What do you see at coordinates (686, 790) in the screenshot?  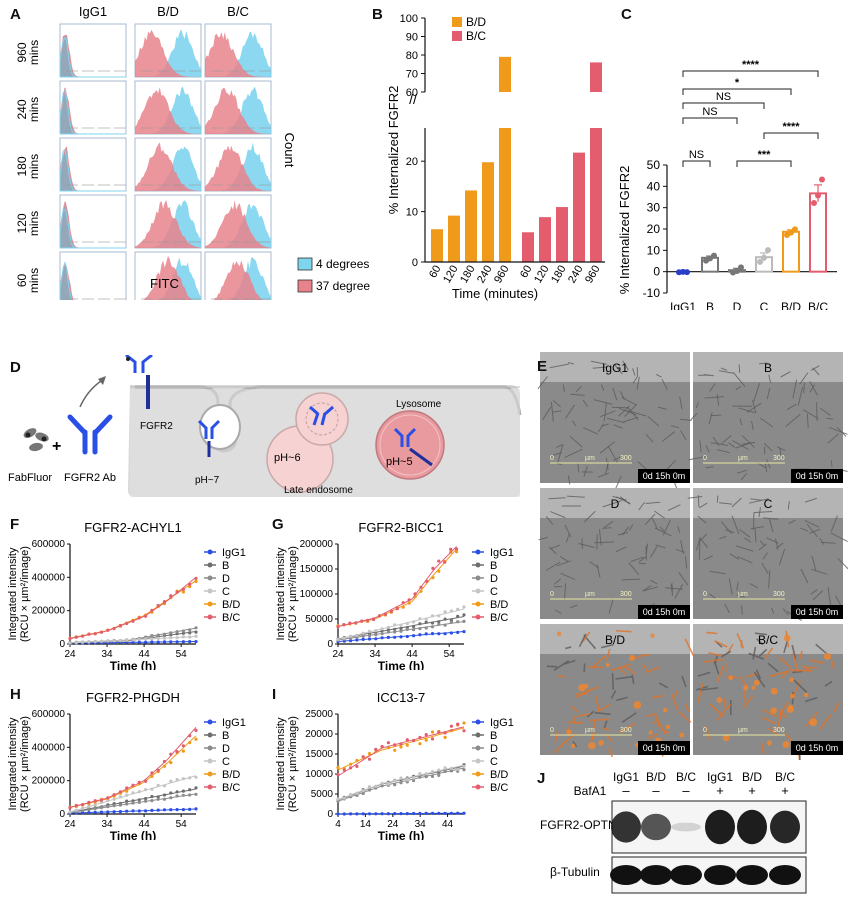 I see `treatment-sign: –` at bounding box center [686, 790].